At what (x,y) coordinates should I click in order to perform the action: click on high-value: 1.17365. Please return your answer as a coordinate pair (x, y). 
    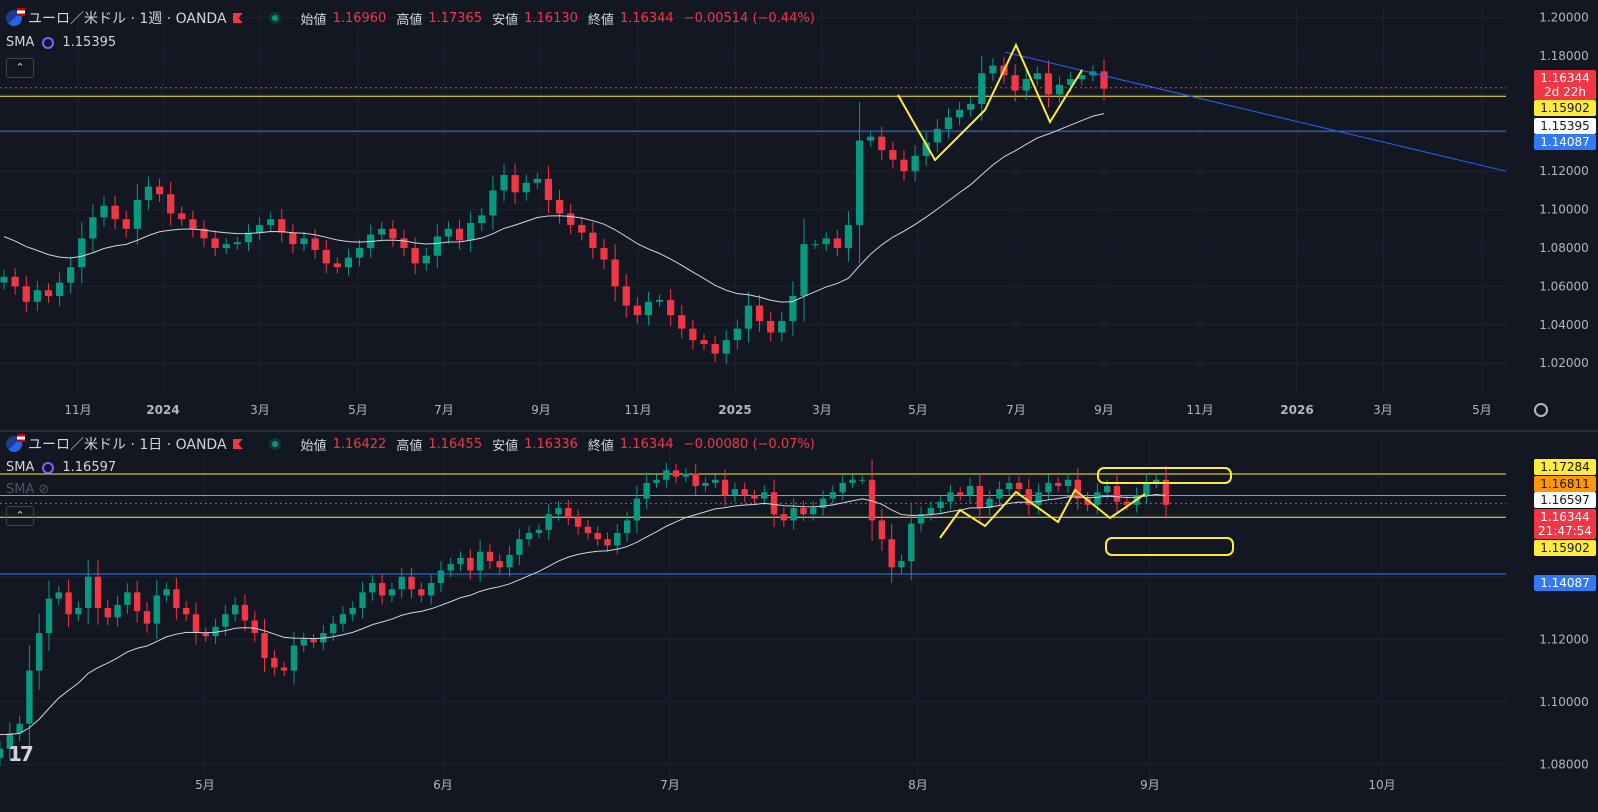
    Looking at the image, I should click on (455, 18).